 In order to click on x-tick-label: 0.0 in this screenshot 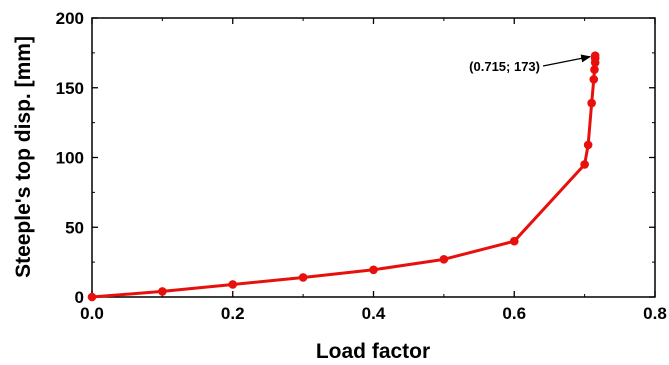, I will do `click(92, 313)`.